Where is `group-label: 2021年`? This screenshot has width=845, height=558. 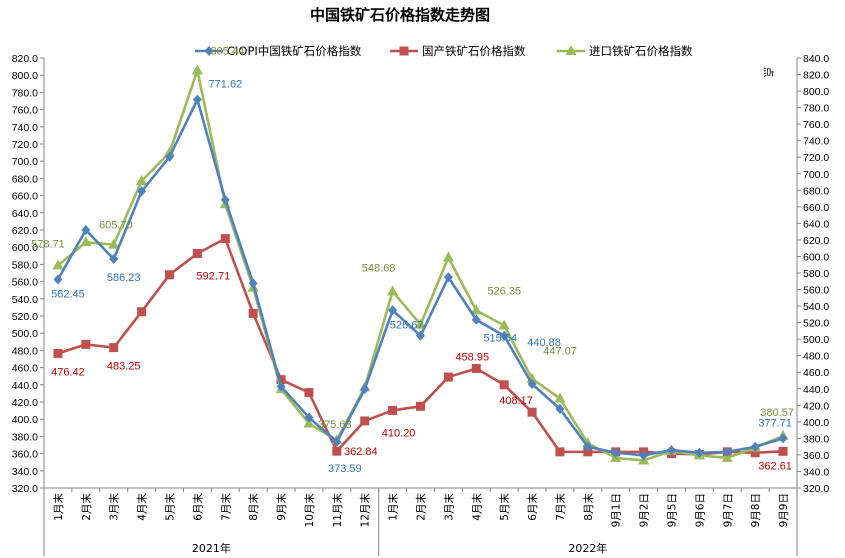
group-label: 2021年 is located at coordinates (211, 548).